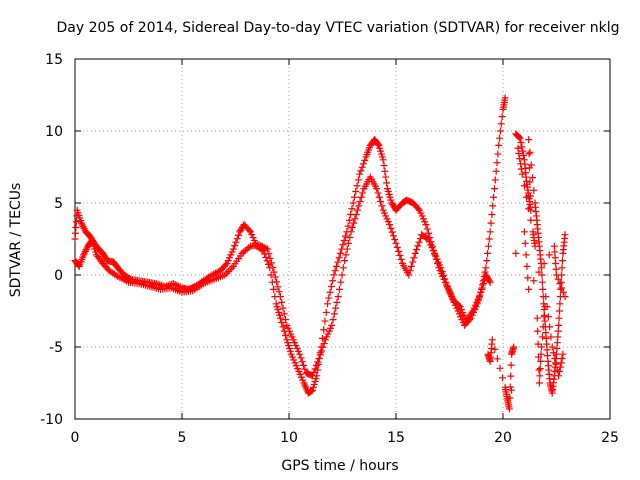 The width and height of the screenshot is (640, 480). I want to click on x-axis-label: GPS time / hours, so click(339, 466).